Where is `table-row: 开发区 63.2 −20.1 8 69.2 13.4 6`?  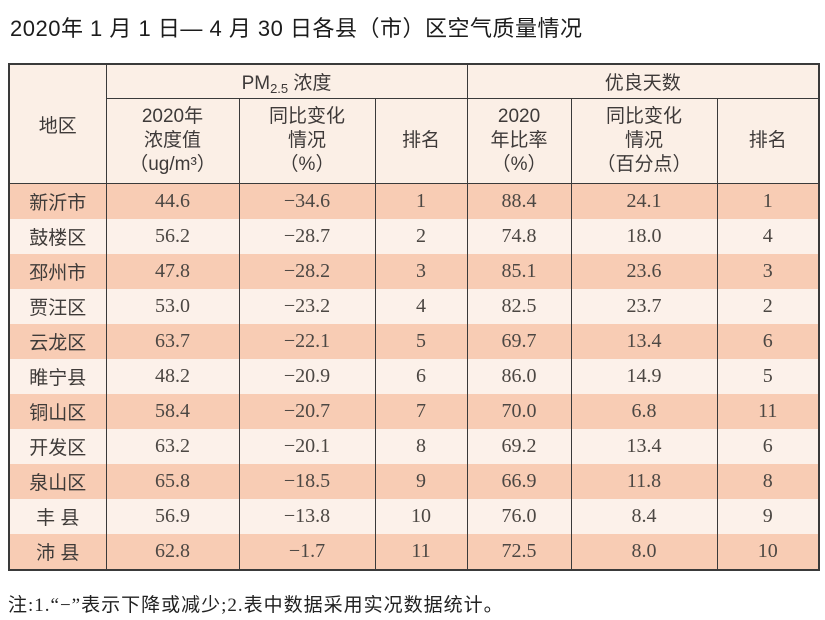 table-row: 开发区 63.2 −20.1 8 69.2 13.4 6 is located at coordinates (414, 446).